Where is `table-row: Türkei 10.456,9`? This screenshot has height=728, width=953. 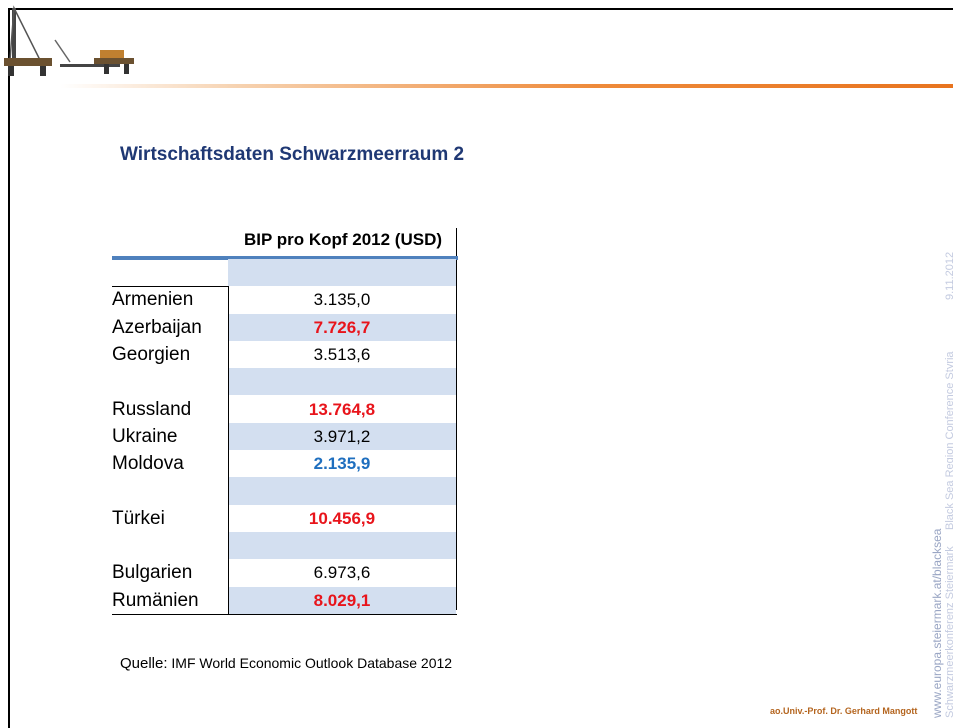 table-row: Türkei 10.456,9 is located at coordinates (284, 518).